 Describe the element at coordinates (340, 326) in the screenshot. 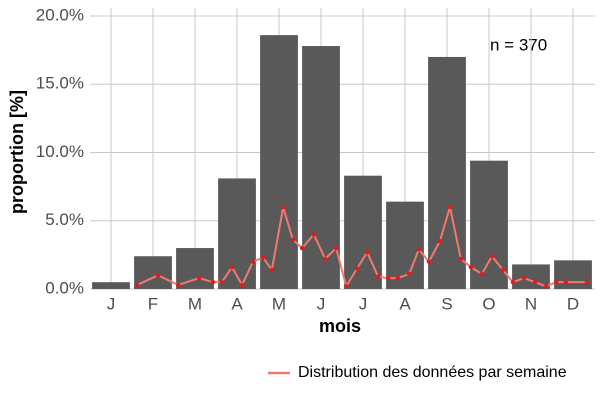

I see `x-axis-title: mois` at that location.